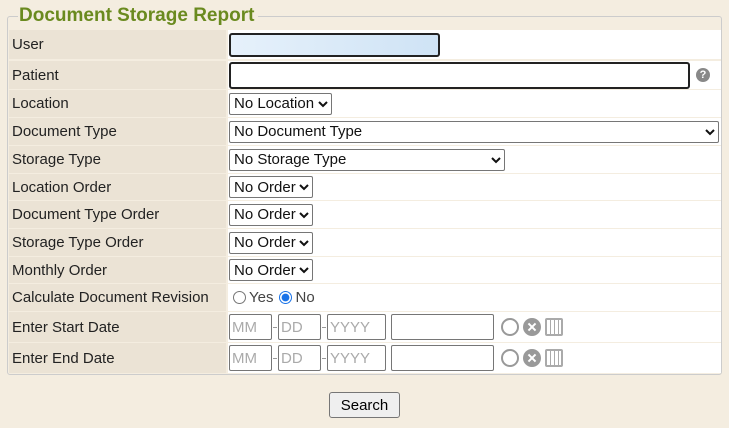 The image size is (729, 428). I want to click on revision-no-radio, so click(286, 297).